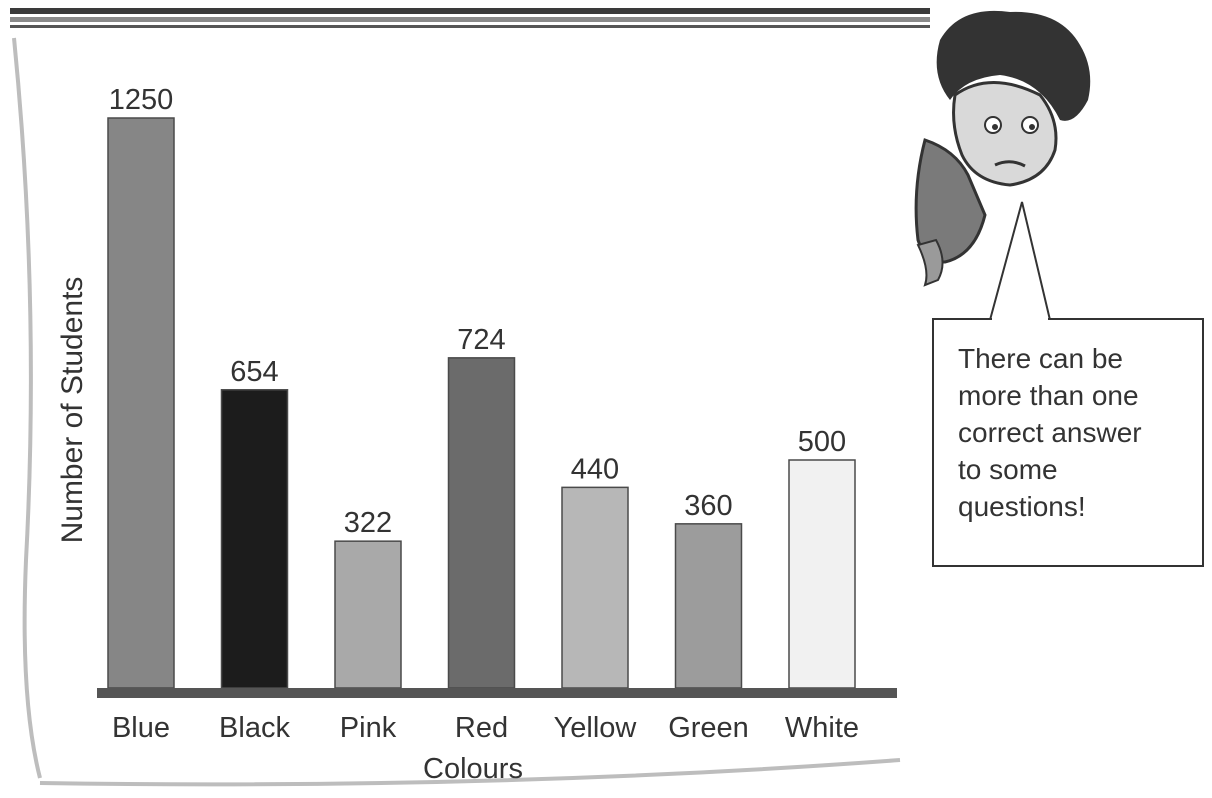  What do you see at coordinates (368, 523) in the screenshot?
I see `value-label-pink: 322` at bounding box center [368, 523].